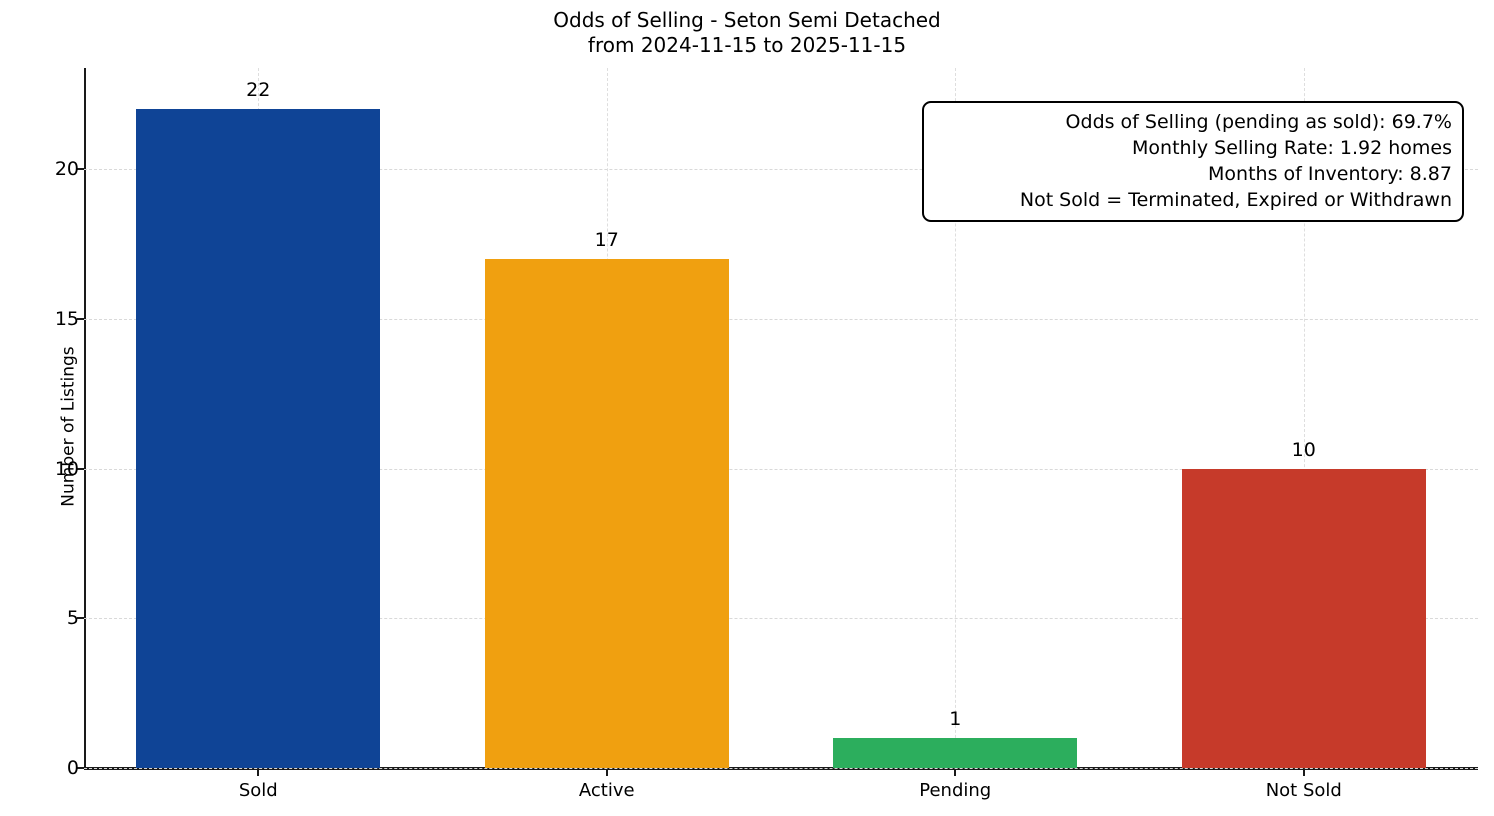  What do you see at coordinates (606, 513) in the screenshot?
I see `bar-active` at bounding box center [606, 513].